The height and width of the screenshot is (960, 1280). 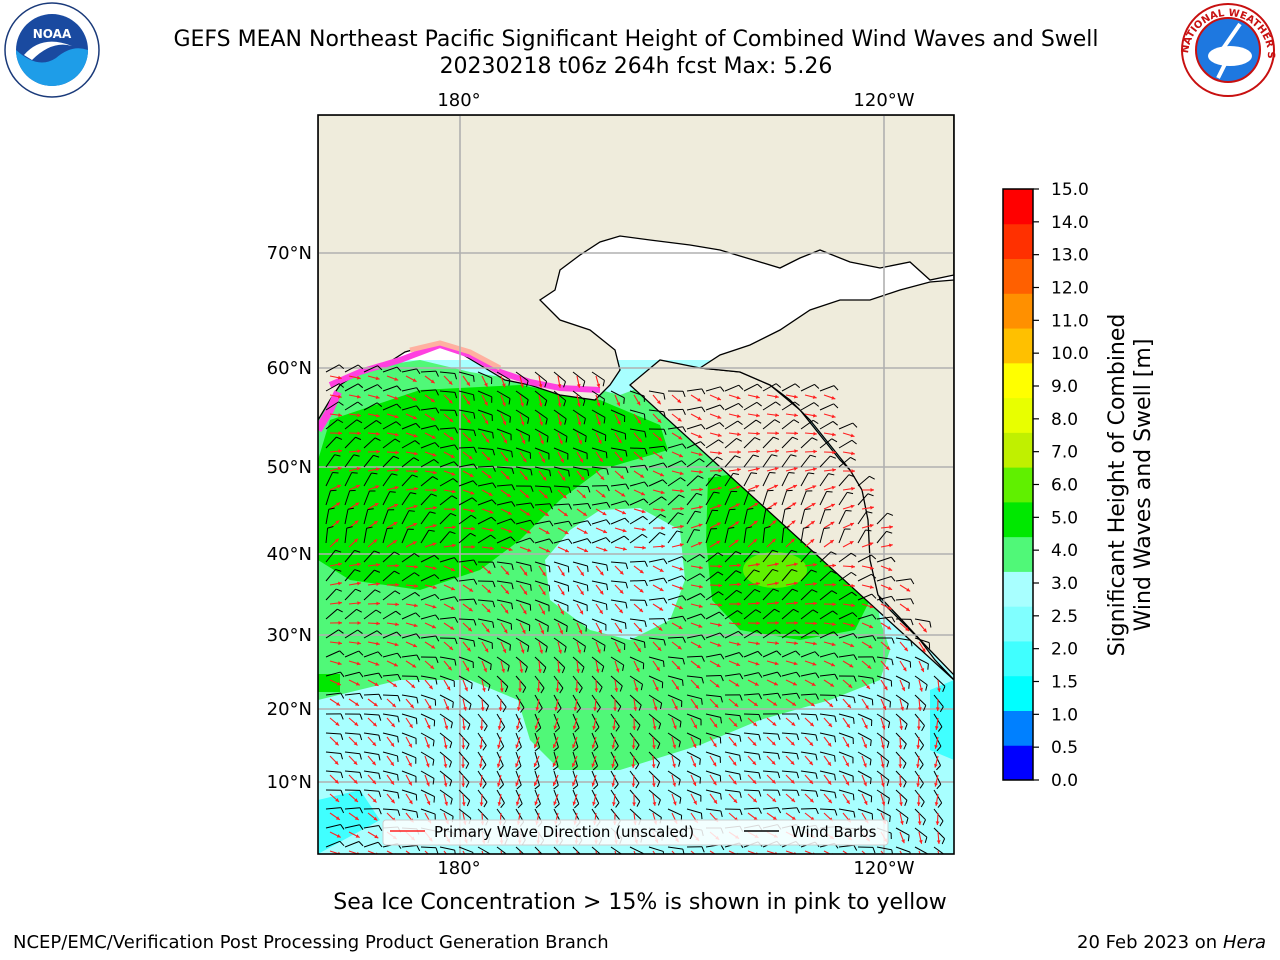 What do you see at coordinates (1064, 420) in the screenshot?
I see `colorbar-tick-label: 8.0` at bounding box center [1064, 420].